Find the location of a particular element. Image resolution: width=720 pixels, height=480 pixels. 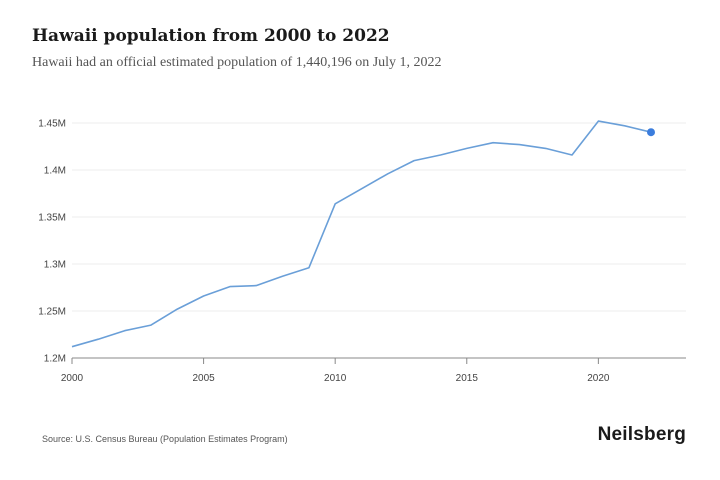

x-tick-label: 2005 is located at coordinates (203, 378).